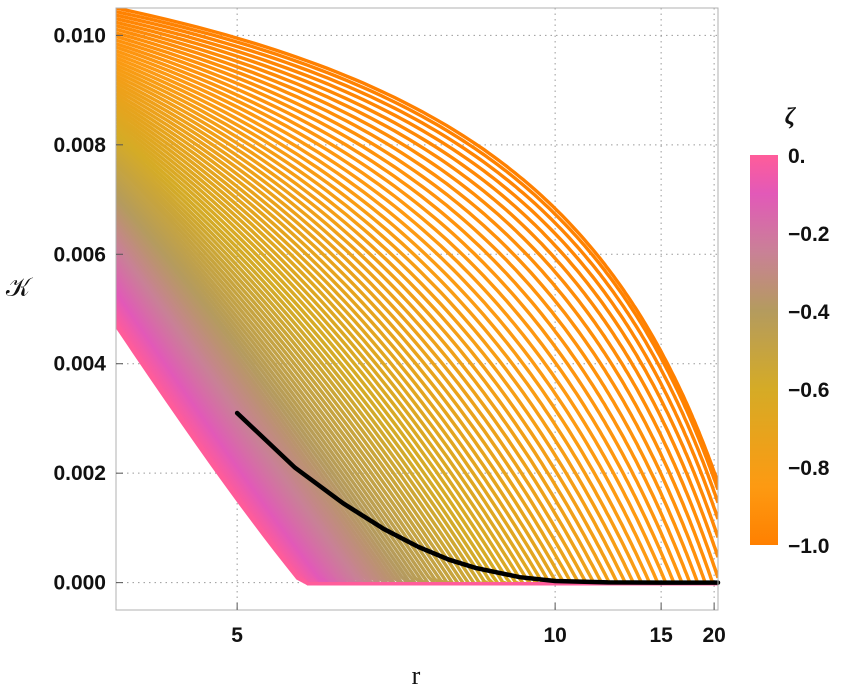 Image resolution: width=852 pixels, height=694 pixels. I want to click on colorbar-gradient, so click(764, 350).